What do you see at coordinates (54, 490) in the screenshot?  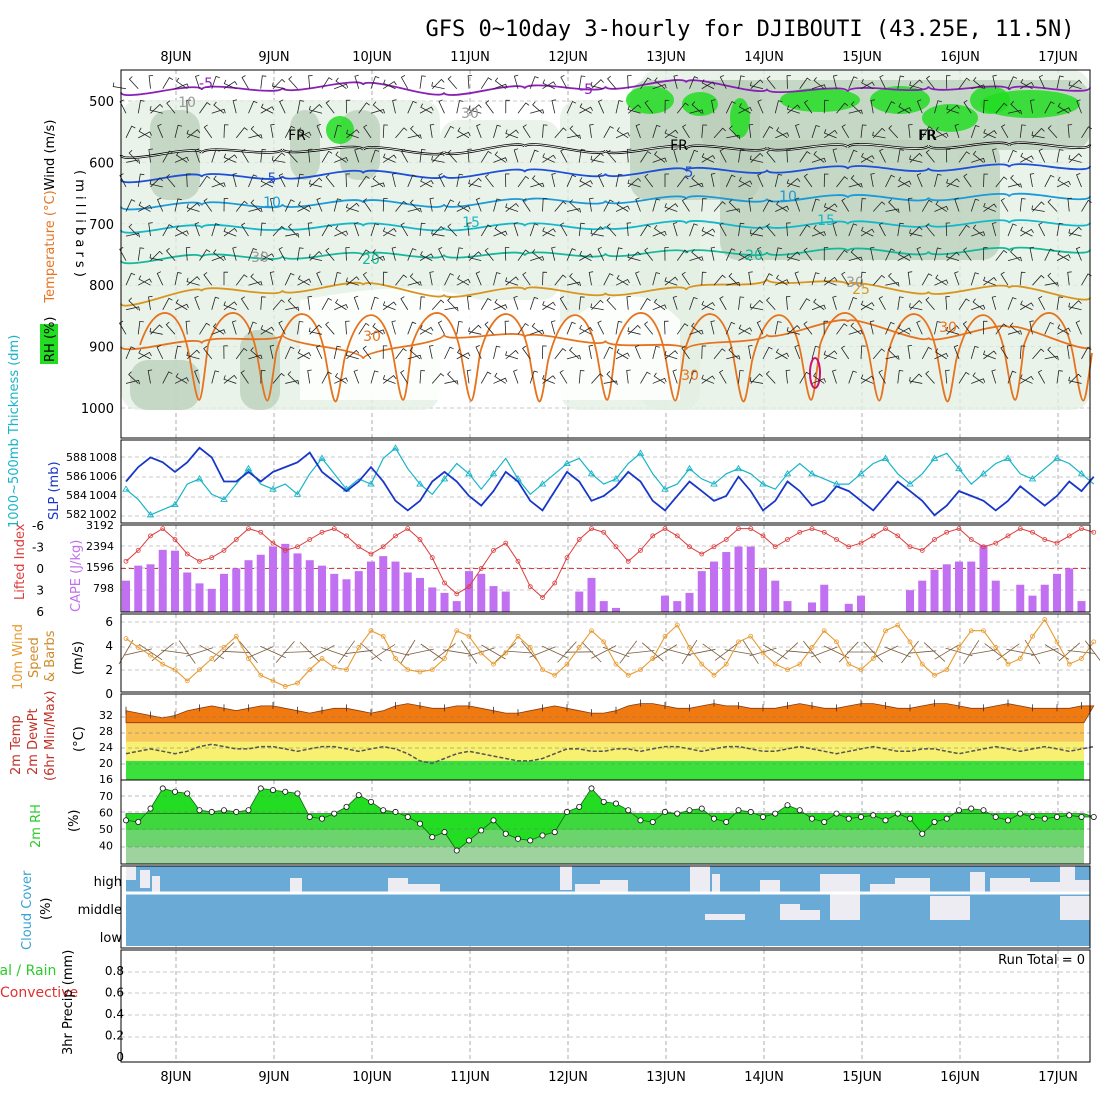 I see `slp-label: SLP (mb)` at bounding box center [54, 490].